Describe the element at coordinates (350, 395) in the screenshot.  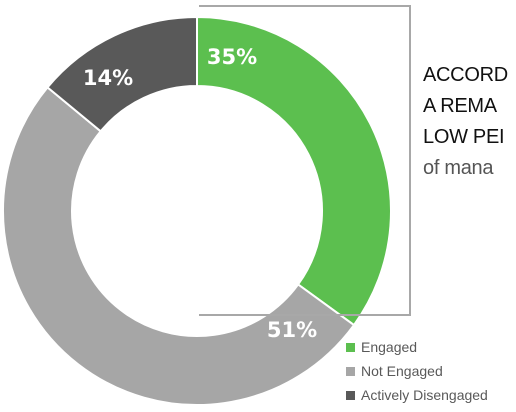
I see `legend-swatch-actively-disengaged` at that location.